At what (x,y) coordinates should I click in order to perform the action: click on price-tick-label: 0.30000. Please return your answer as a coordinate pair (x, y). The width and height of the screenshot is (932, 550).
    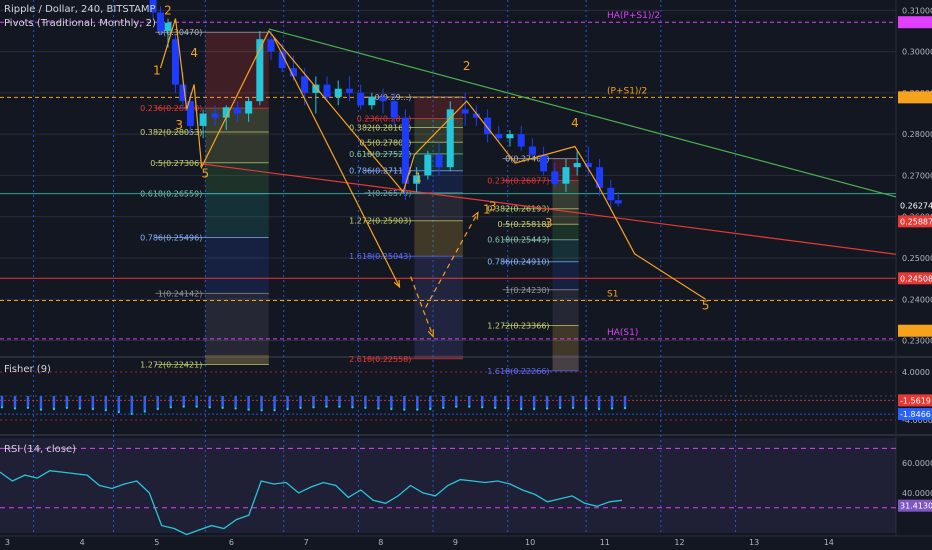
    Looking at the image, I should click on (917, 52).